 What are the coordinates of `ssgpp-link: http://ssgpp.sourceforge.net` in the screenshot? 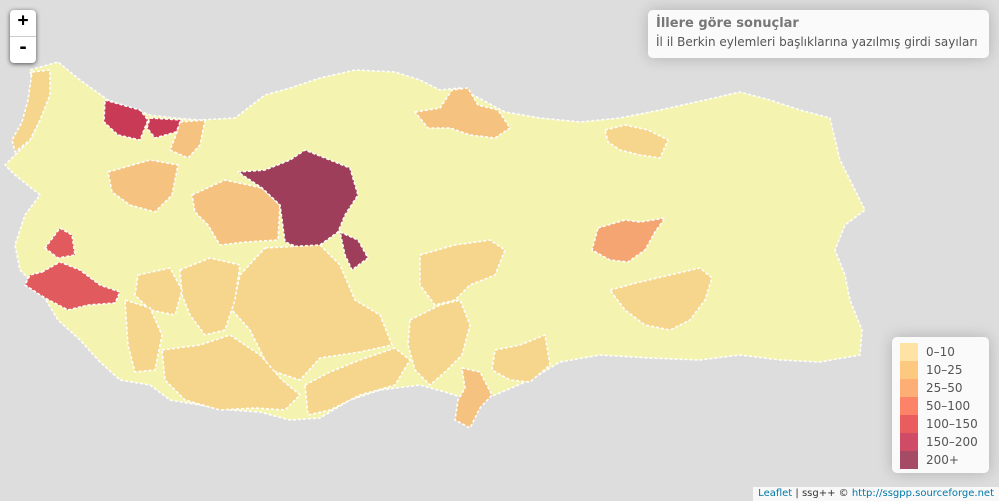 It's located at (922, 493).